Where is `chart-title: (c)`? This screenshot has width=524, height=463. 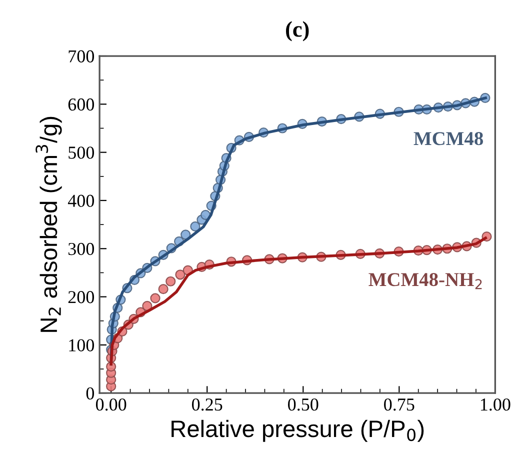
chart-title: (c) is located at coordinates (297, 31).